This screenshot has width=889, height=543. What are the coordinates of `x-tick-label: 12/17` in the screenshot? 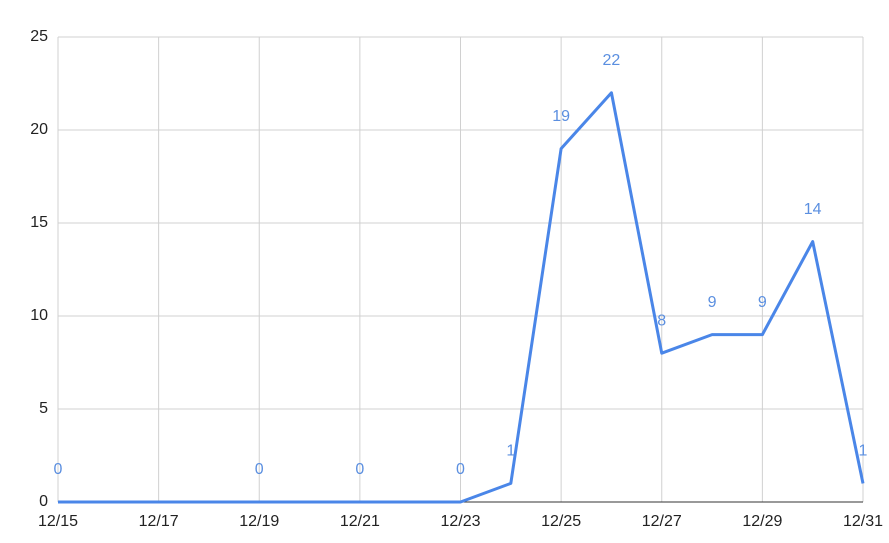 It's located at (159, 521).